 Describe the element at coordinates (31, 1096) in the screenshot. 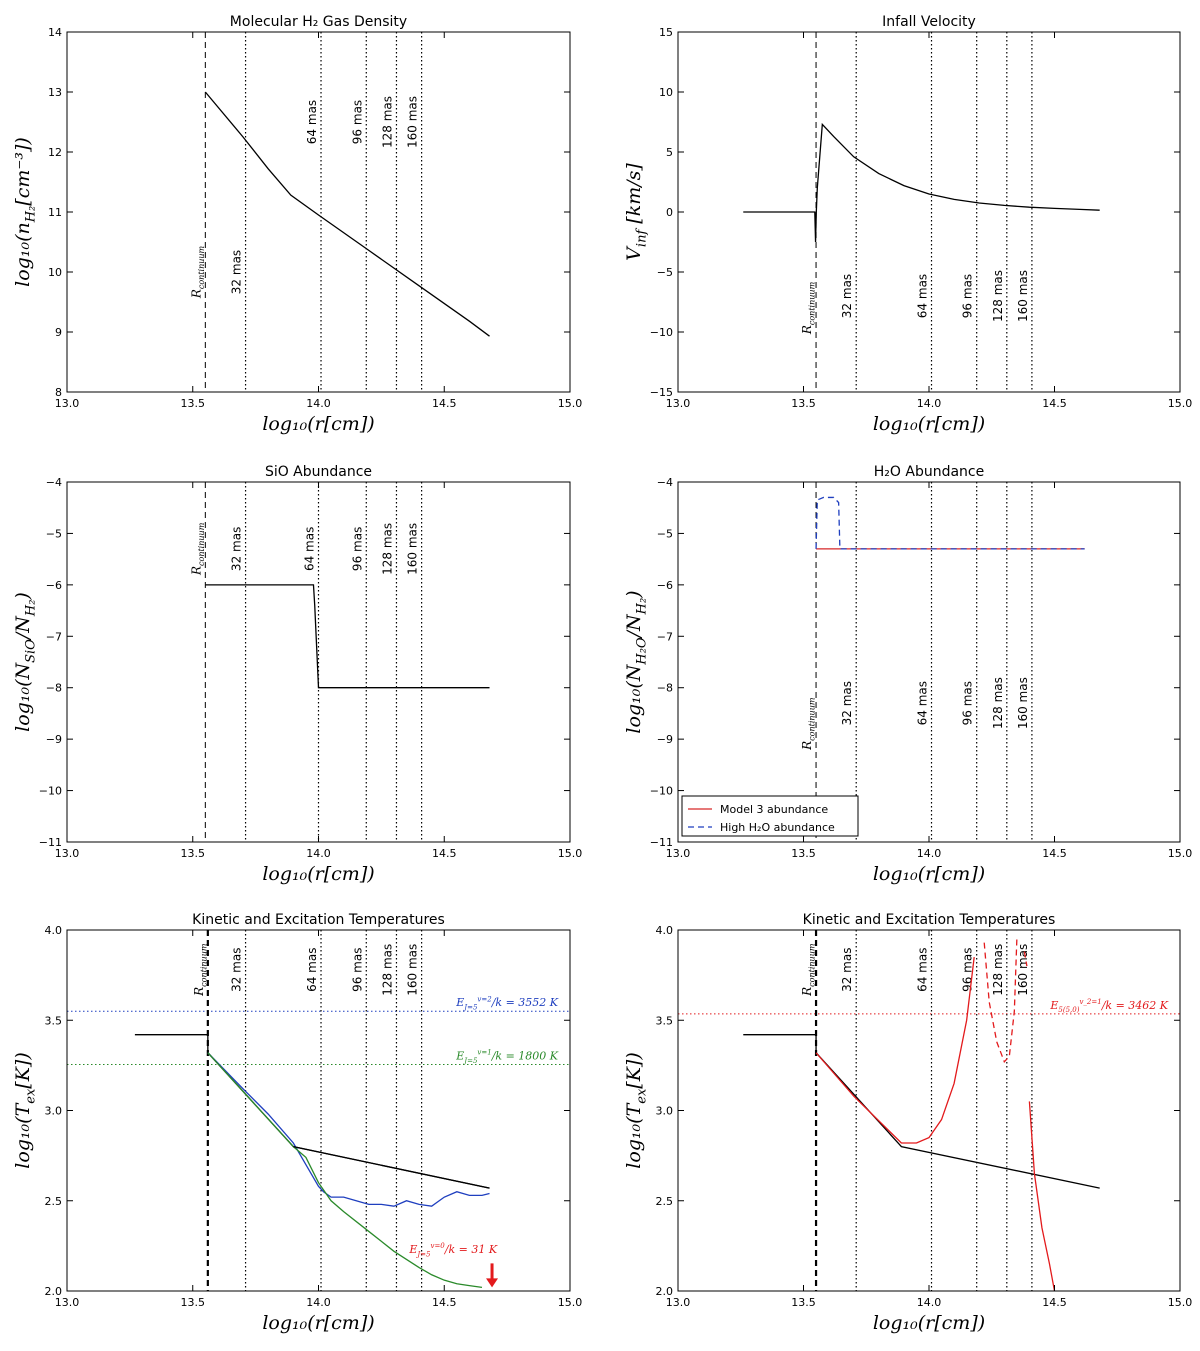

I see `subscript: ex` at that location.